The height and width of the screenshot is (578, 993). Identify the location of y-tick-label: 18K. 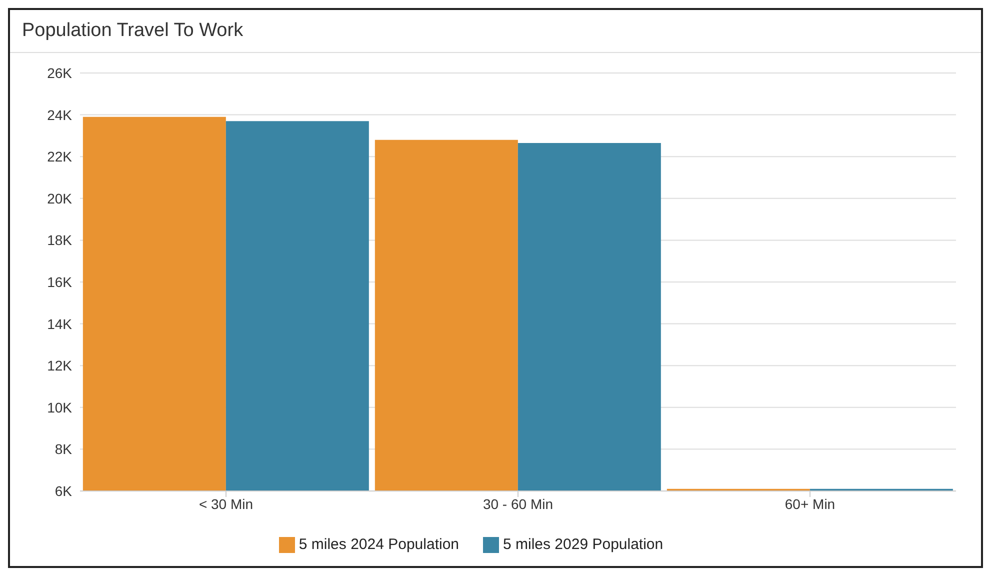
(60, 240).